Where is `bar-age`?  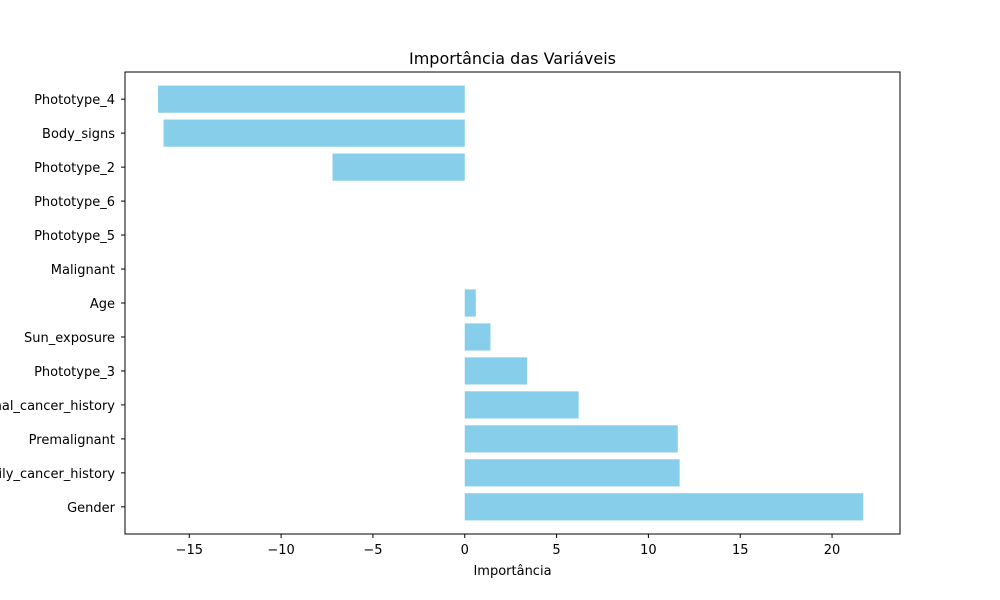
bar-age is located at coordinates (470, 303).